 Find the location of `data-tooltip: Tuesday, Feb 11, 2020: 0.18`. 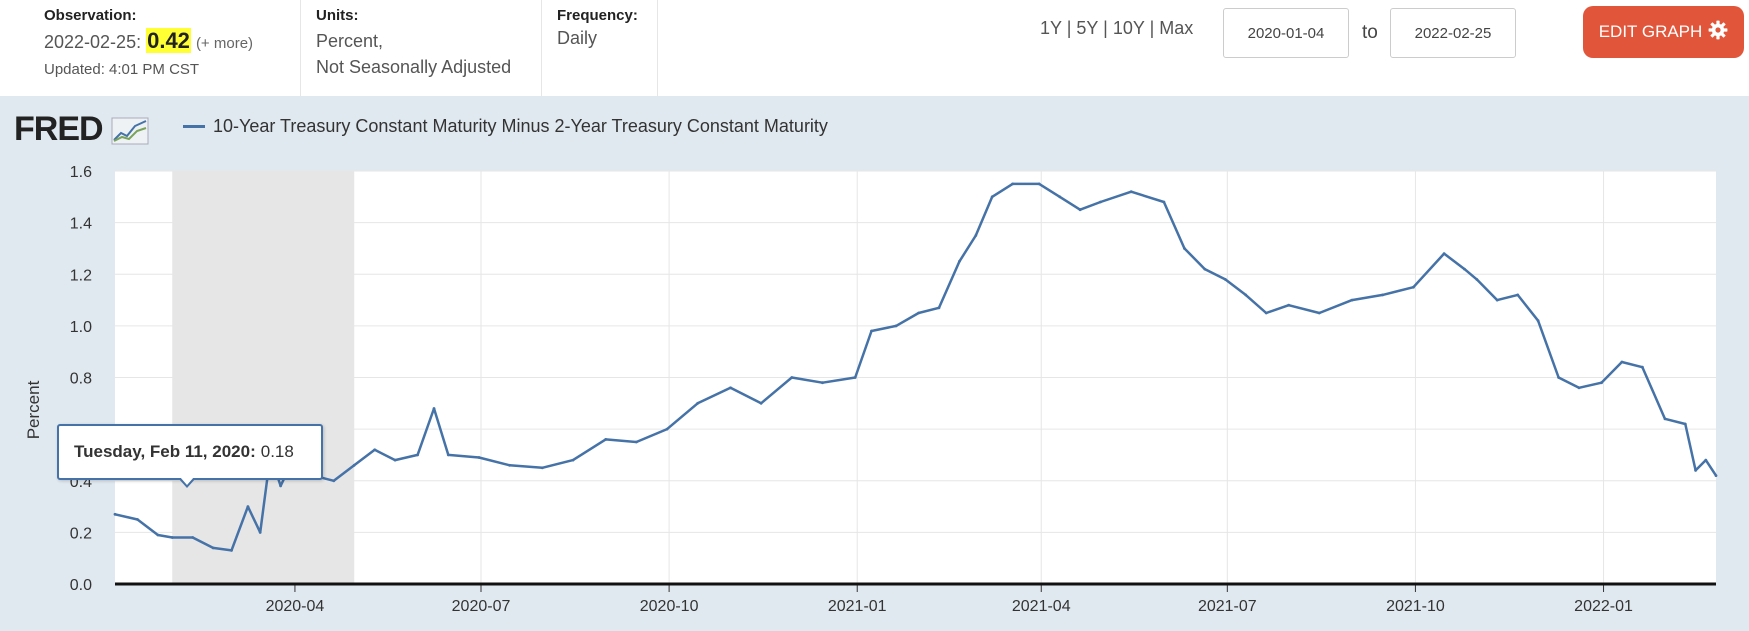

data-tooltip: Tuesday, Feb 11, 2020: 0.18 is located at coordinates (190, 452).